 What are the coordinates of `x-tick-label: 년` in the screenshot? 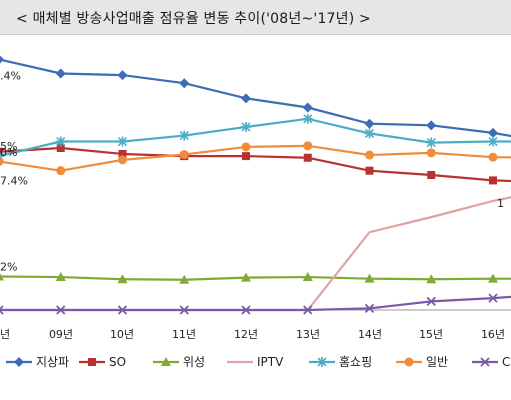 It's located at (5, 334).